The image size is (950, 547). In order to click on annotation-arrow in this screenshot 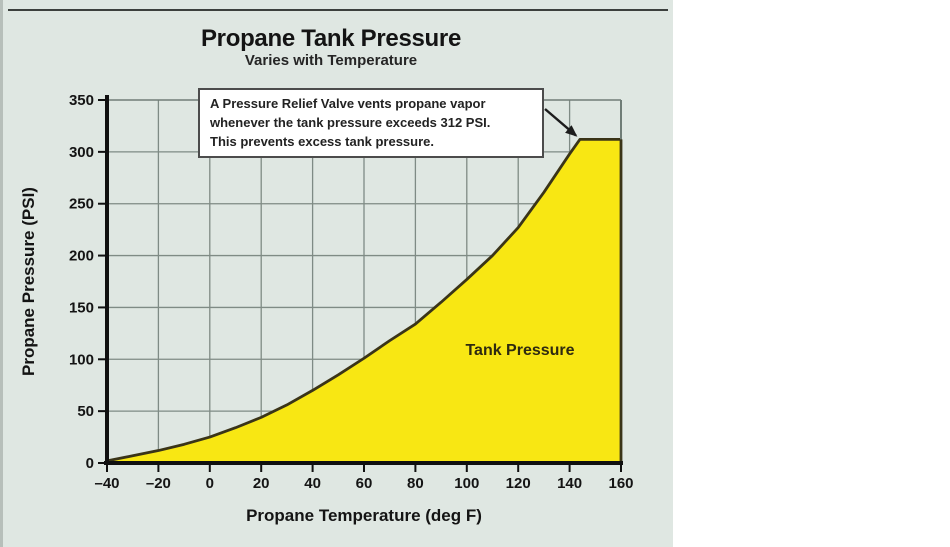, I will do `click(561, 122)`.